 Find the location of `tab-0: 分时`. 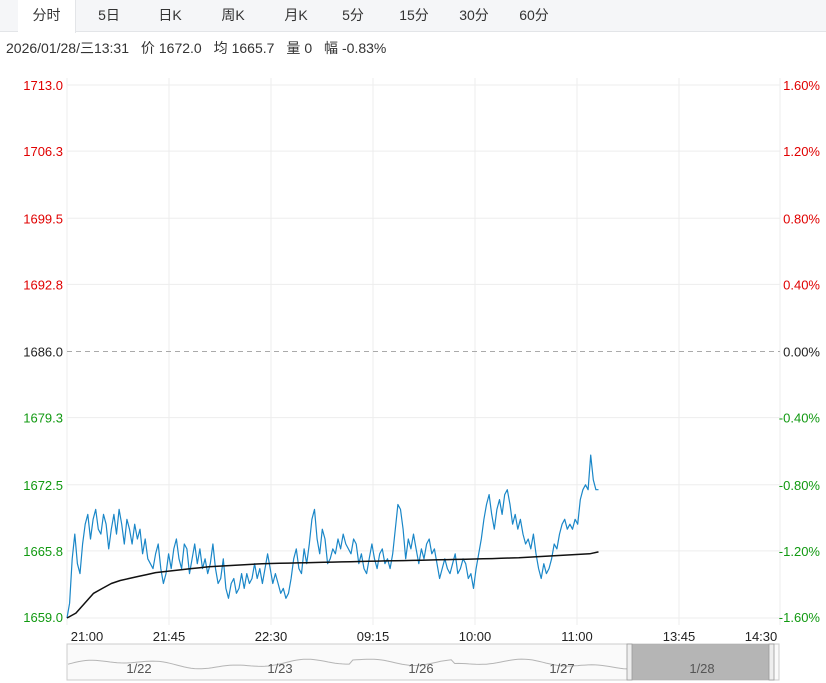

tab-0: 分时 is located at coordinates (47, 16).